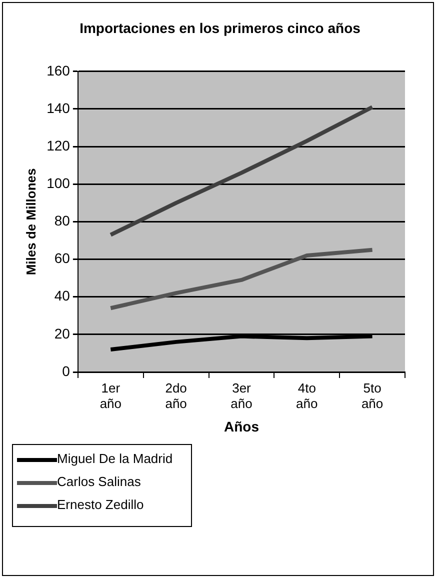  Describe the element at coordinates (100, 504) in the screenshot. I see `legend-label: Ernesto Zedillo` at that location.